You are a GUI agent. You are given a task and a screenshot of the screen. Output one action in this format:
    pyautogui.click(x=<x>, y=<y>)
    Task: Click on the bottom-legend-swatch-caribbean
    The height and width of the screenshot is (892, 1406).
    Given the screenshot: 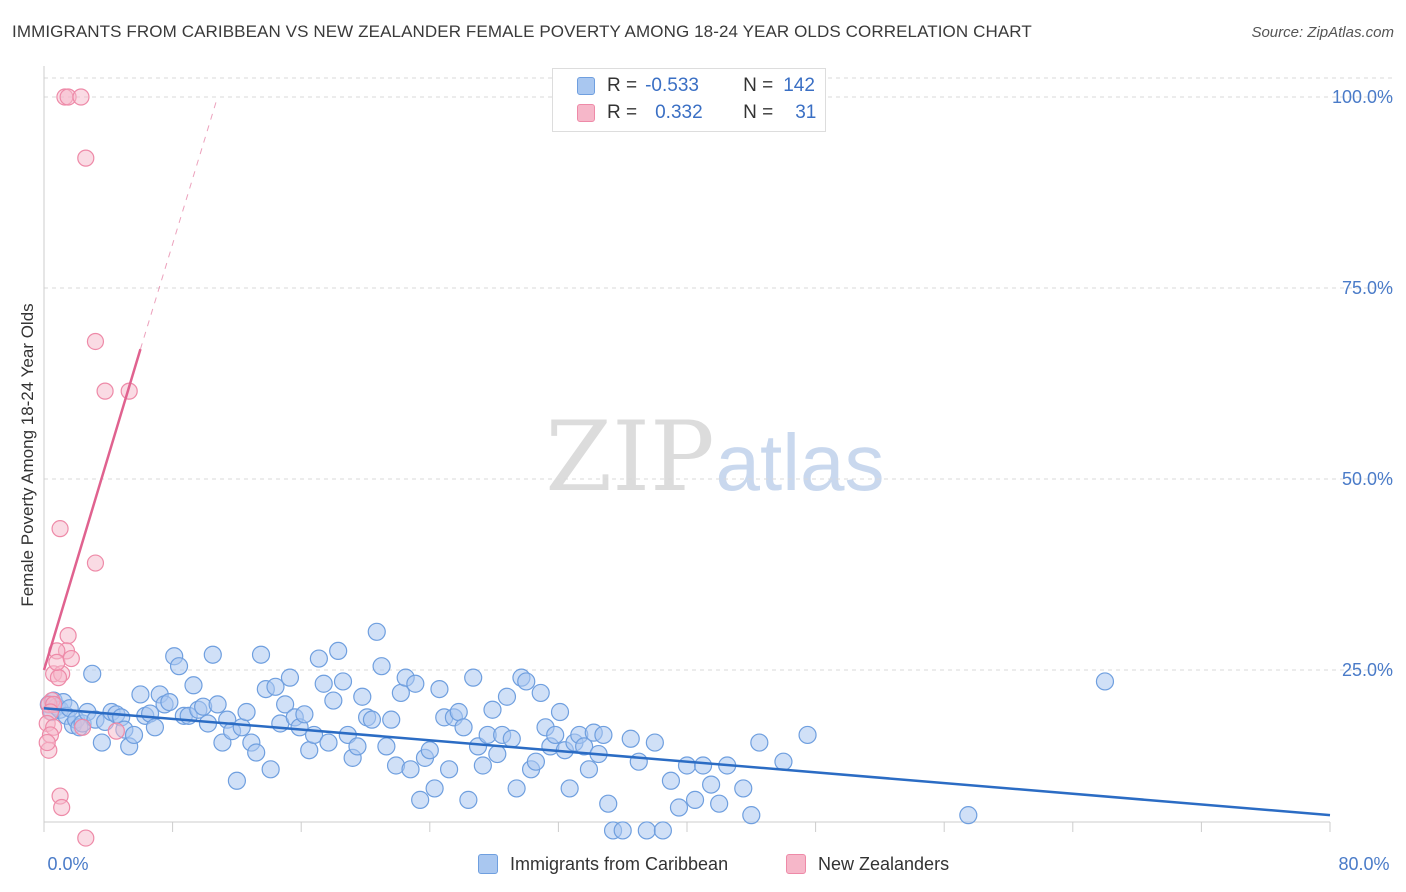 What is the action you would take?
    pyautogui.click(x=488, y=864)
    